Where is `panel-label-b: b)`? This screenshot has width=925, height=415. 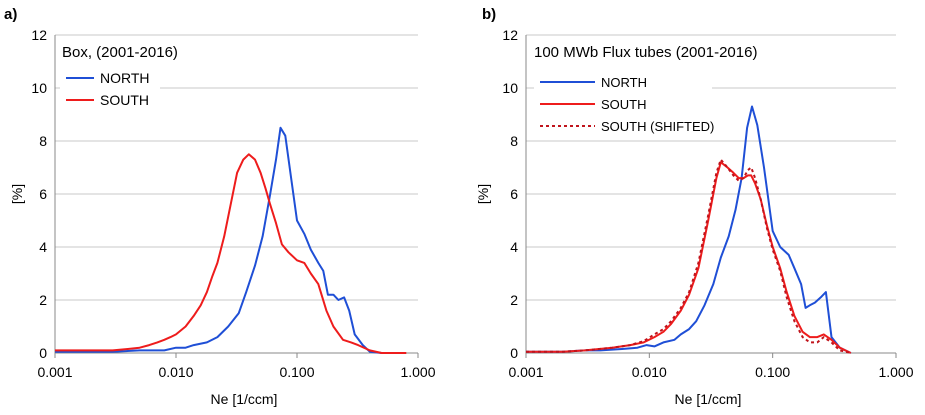
panel-label-b: b) is located at coordinates (489, 14).